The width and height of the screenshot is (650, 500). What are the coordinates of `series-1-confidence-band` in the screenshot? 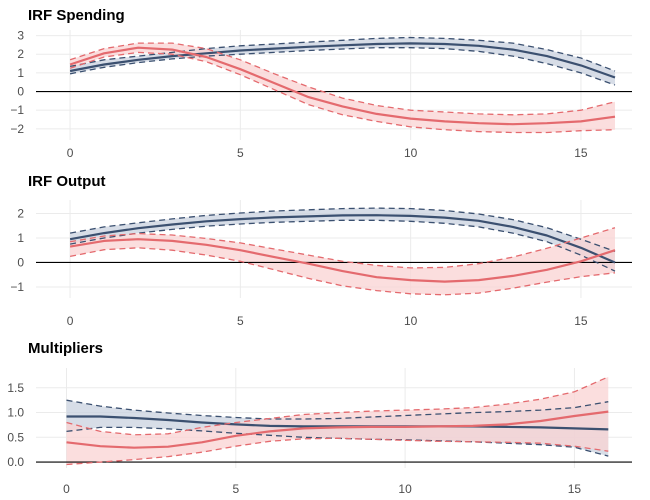 It's located at (343, 240).